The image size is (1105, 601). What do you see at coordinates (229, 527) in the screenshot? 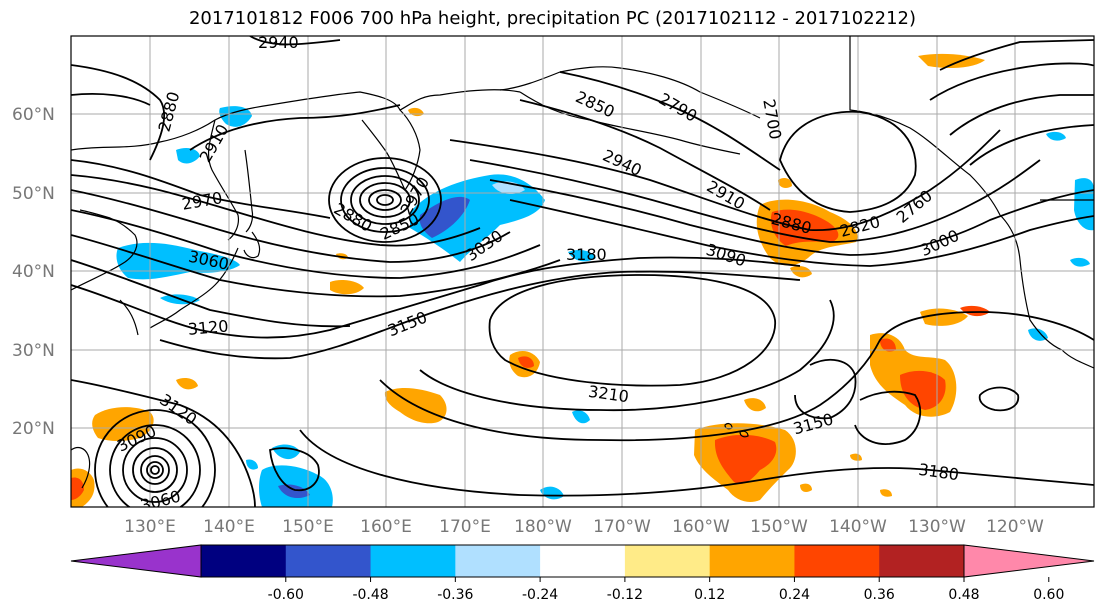
I see `lon-label: 140°E` at bounding box center [229, 527].